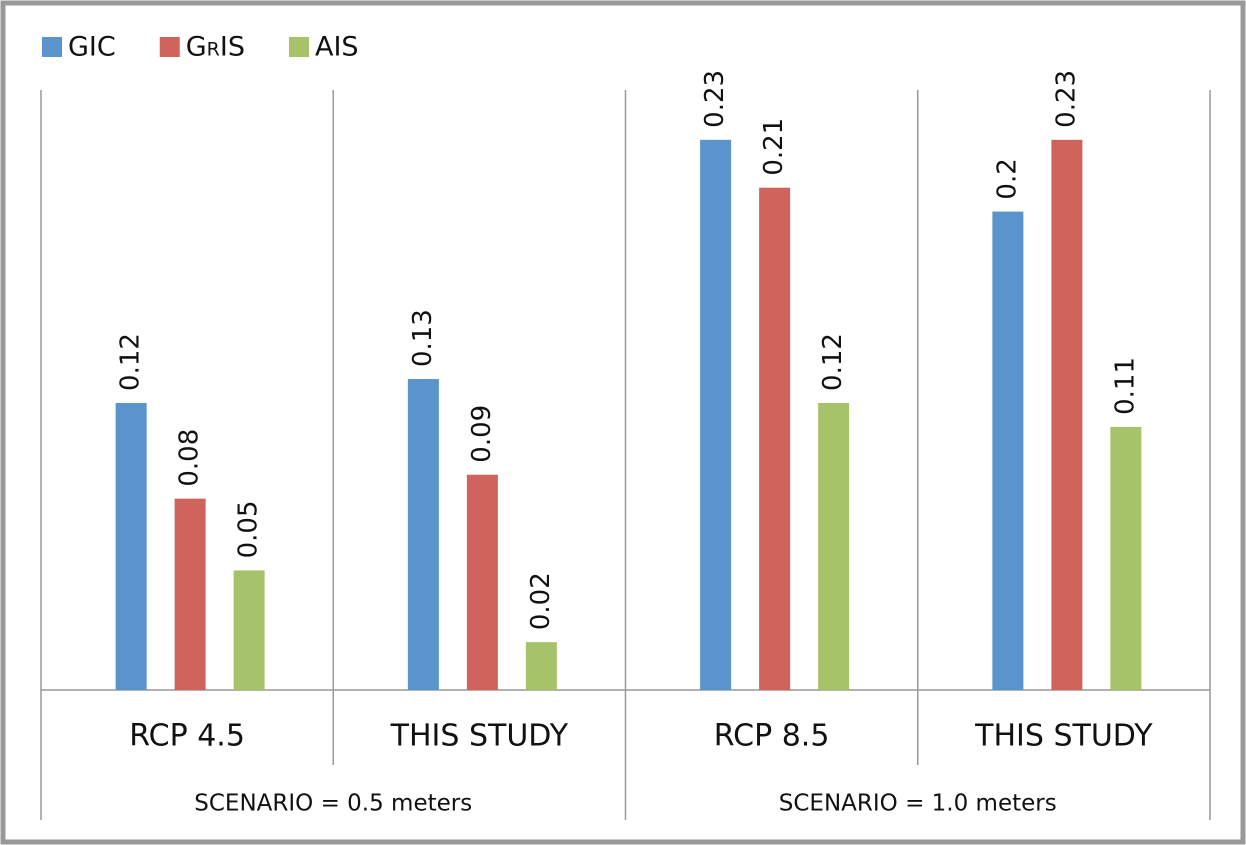  What do you see at coordinates (1125, 386) in the screenshot?
I see `data-label: 0.11` at bounding box center [1125, 386].